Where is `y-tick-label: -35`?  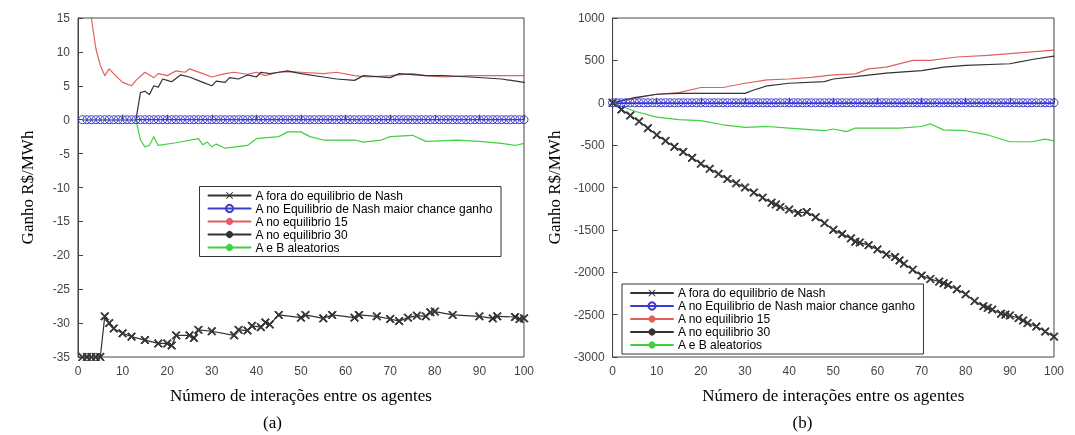 y-tick-label: -35 is located at coordinates (61, 357).